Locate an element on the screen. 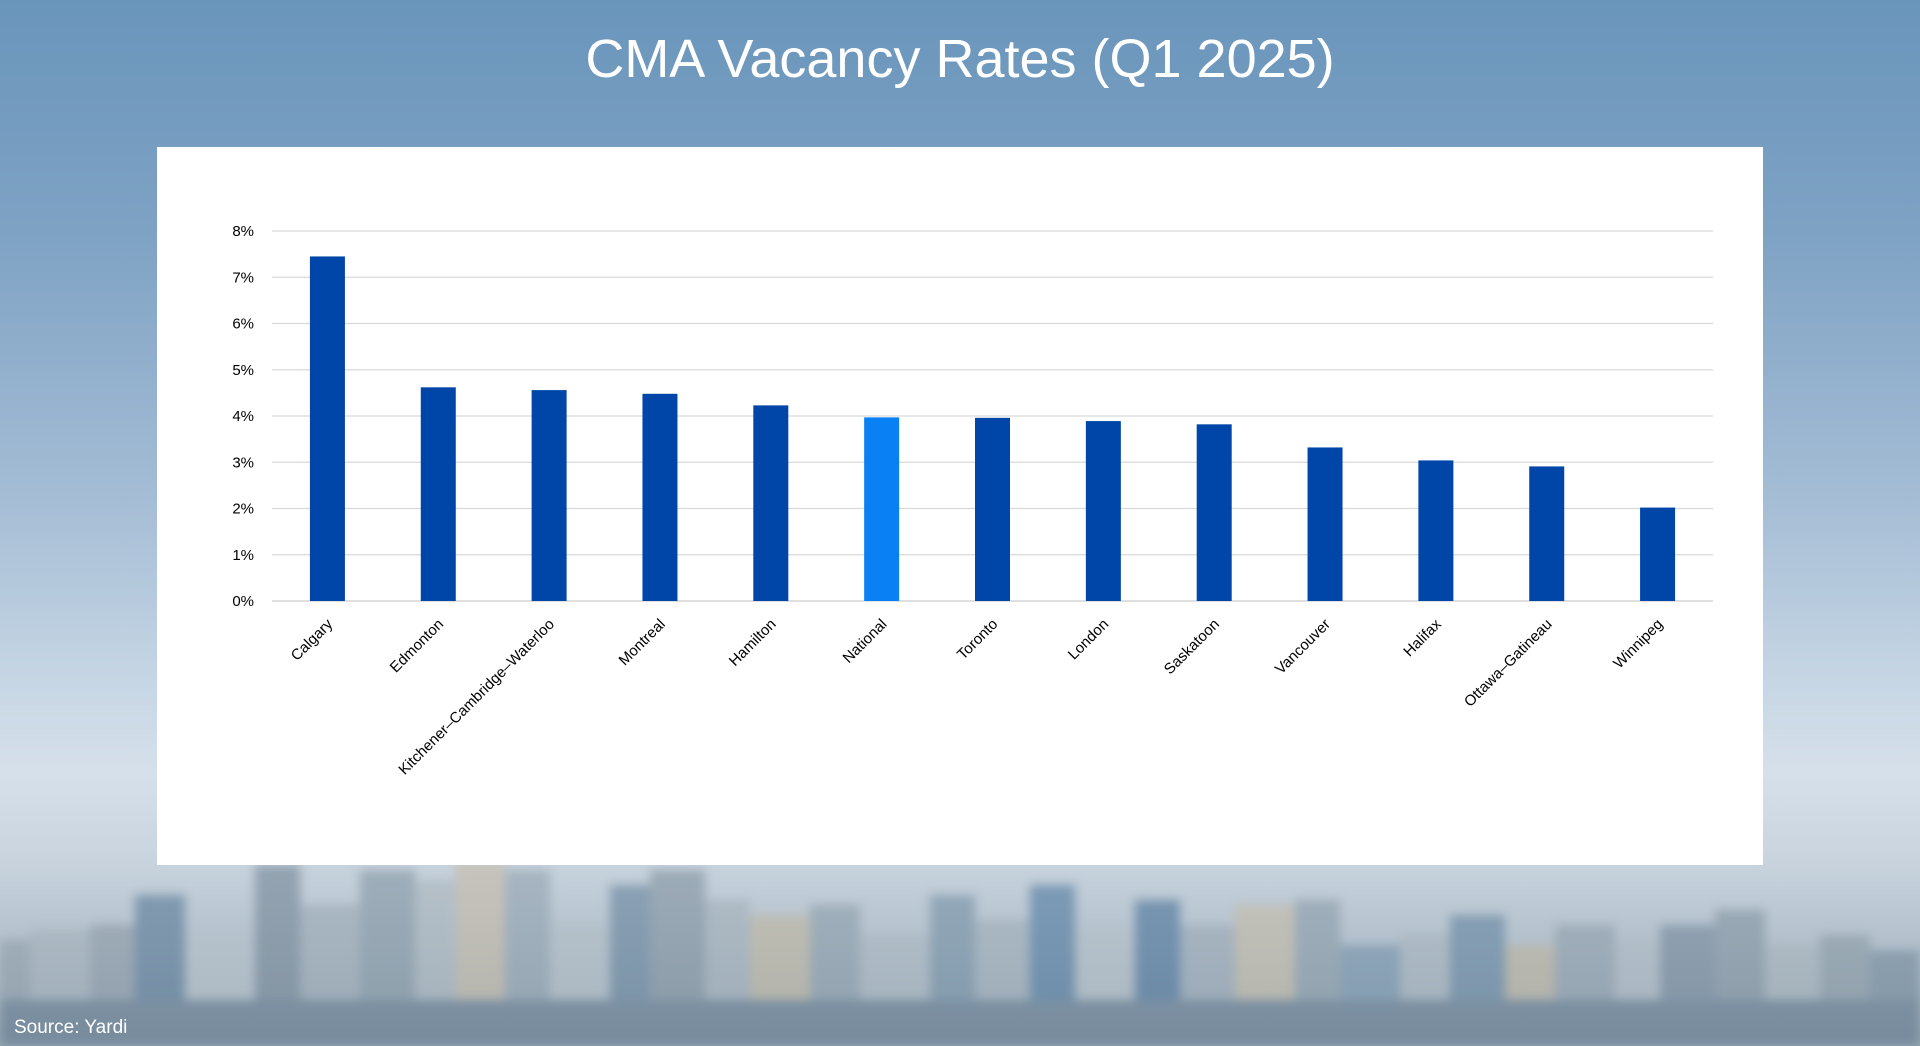 This screenshot has width=1920, height=1046. x-category-label: Hamilton is located at coordinates (753, 643).